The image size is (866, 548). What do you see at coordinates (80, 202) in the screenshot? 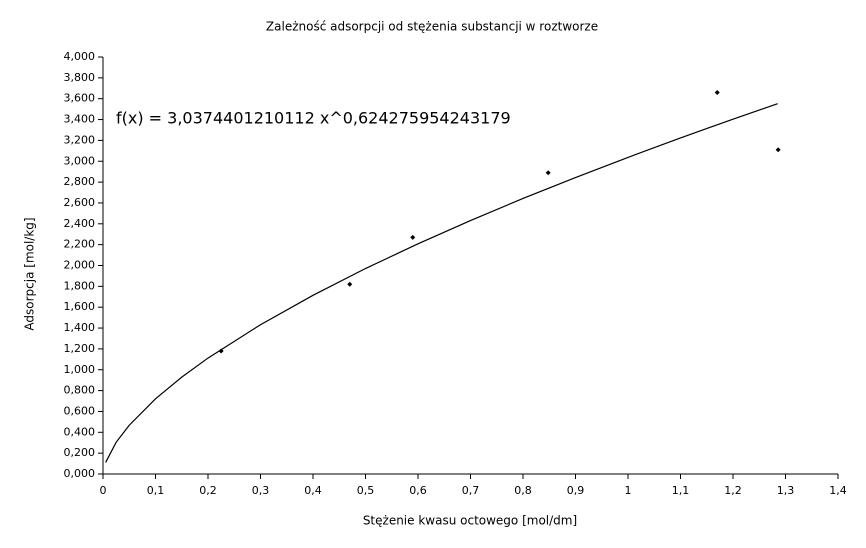
I see `y-tick-label: 2,600` at bounding box center [80, 202].